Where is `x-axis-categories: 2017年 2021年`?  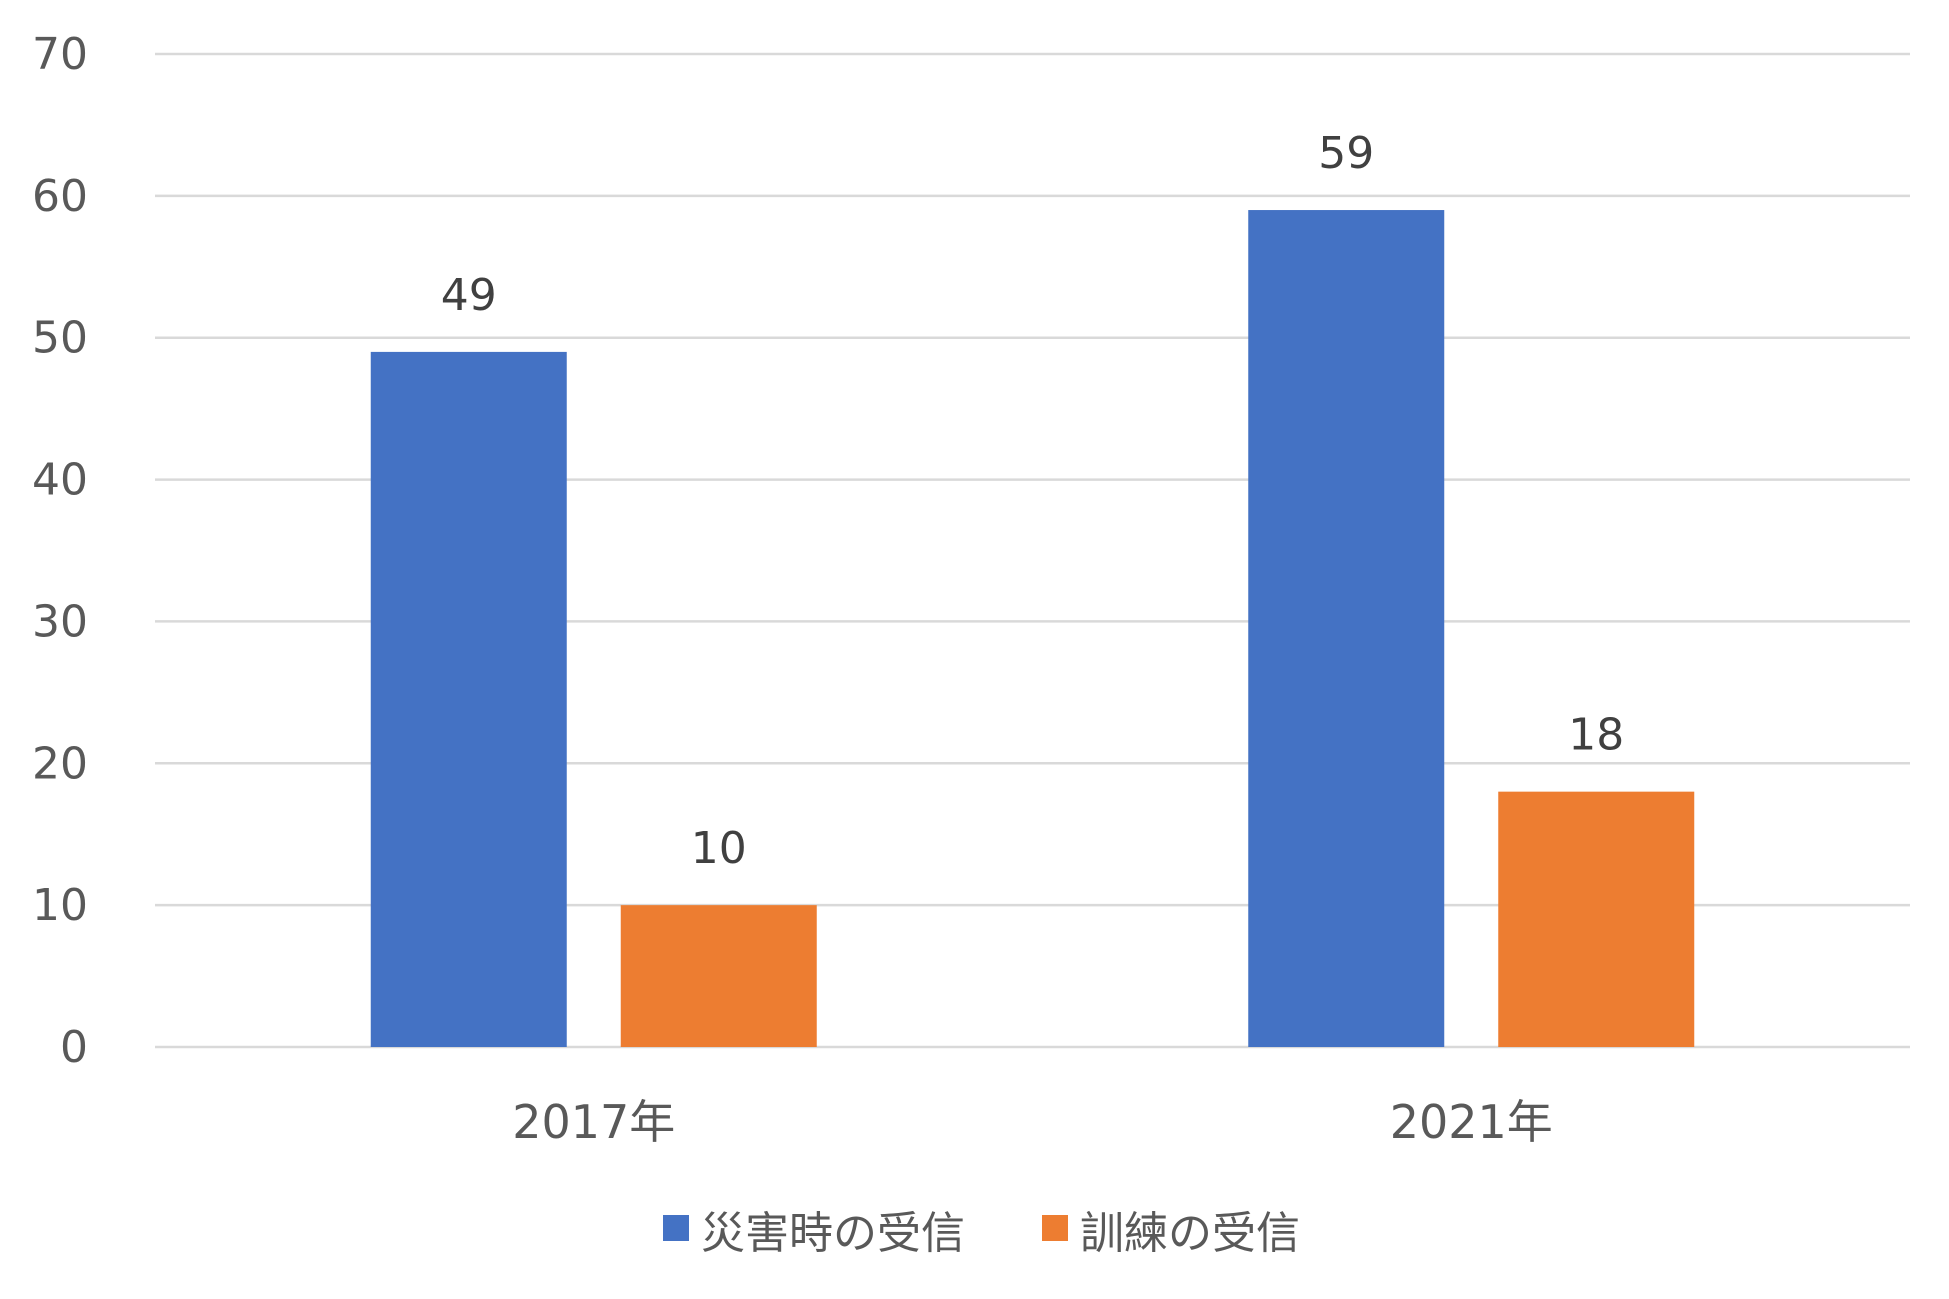
x-axis-categories: 2017年 2021年 is located at coordinates (1032, 1122).